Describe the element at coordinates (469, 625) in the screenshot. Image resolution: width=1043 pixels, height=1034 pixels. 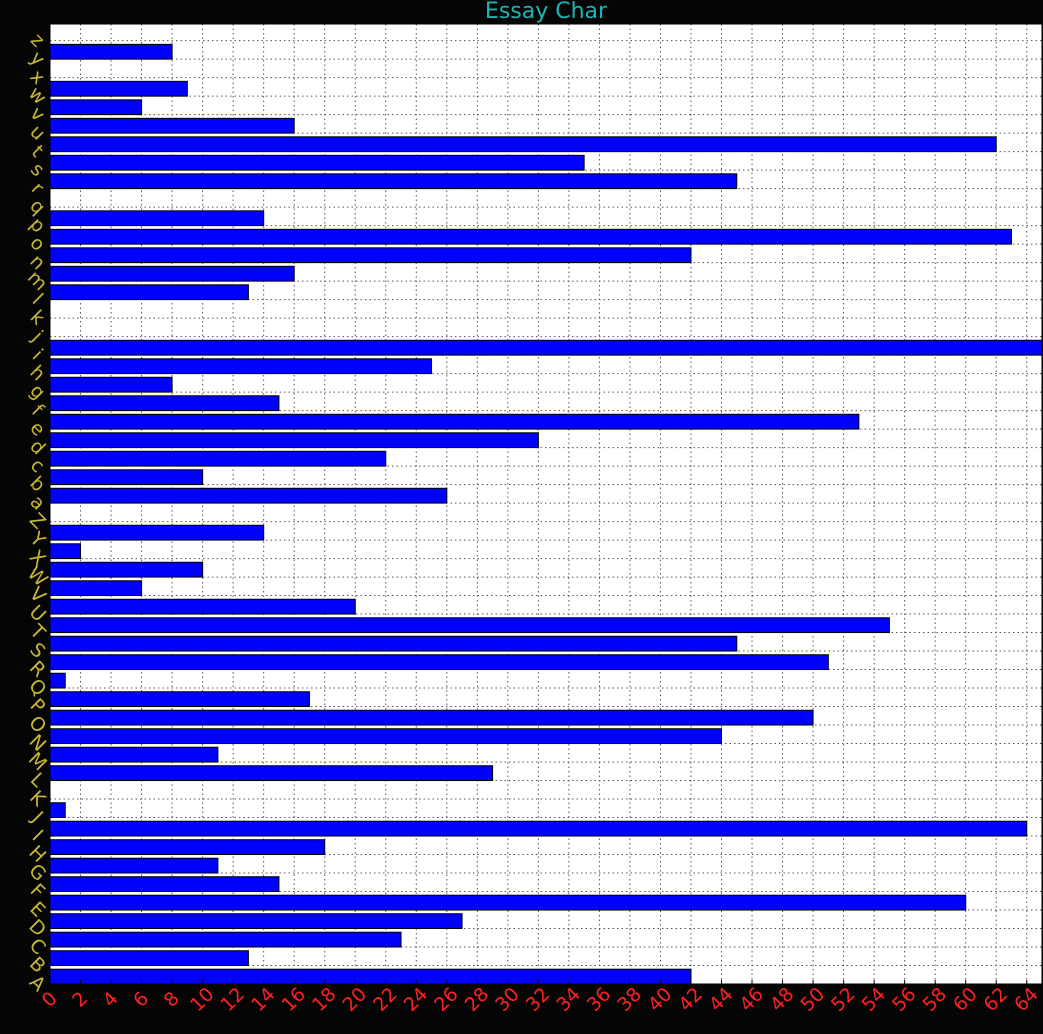
I see `bar-T` at that location.